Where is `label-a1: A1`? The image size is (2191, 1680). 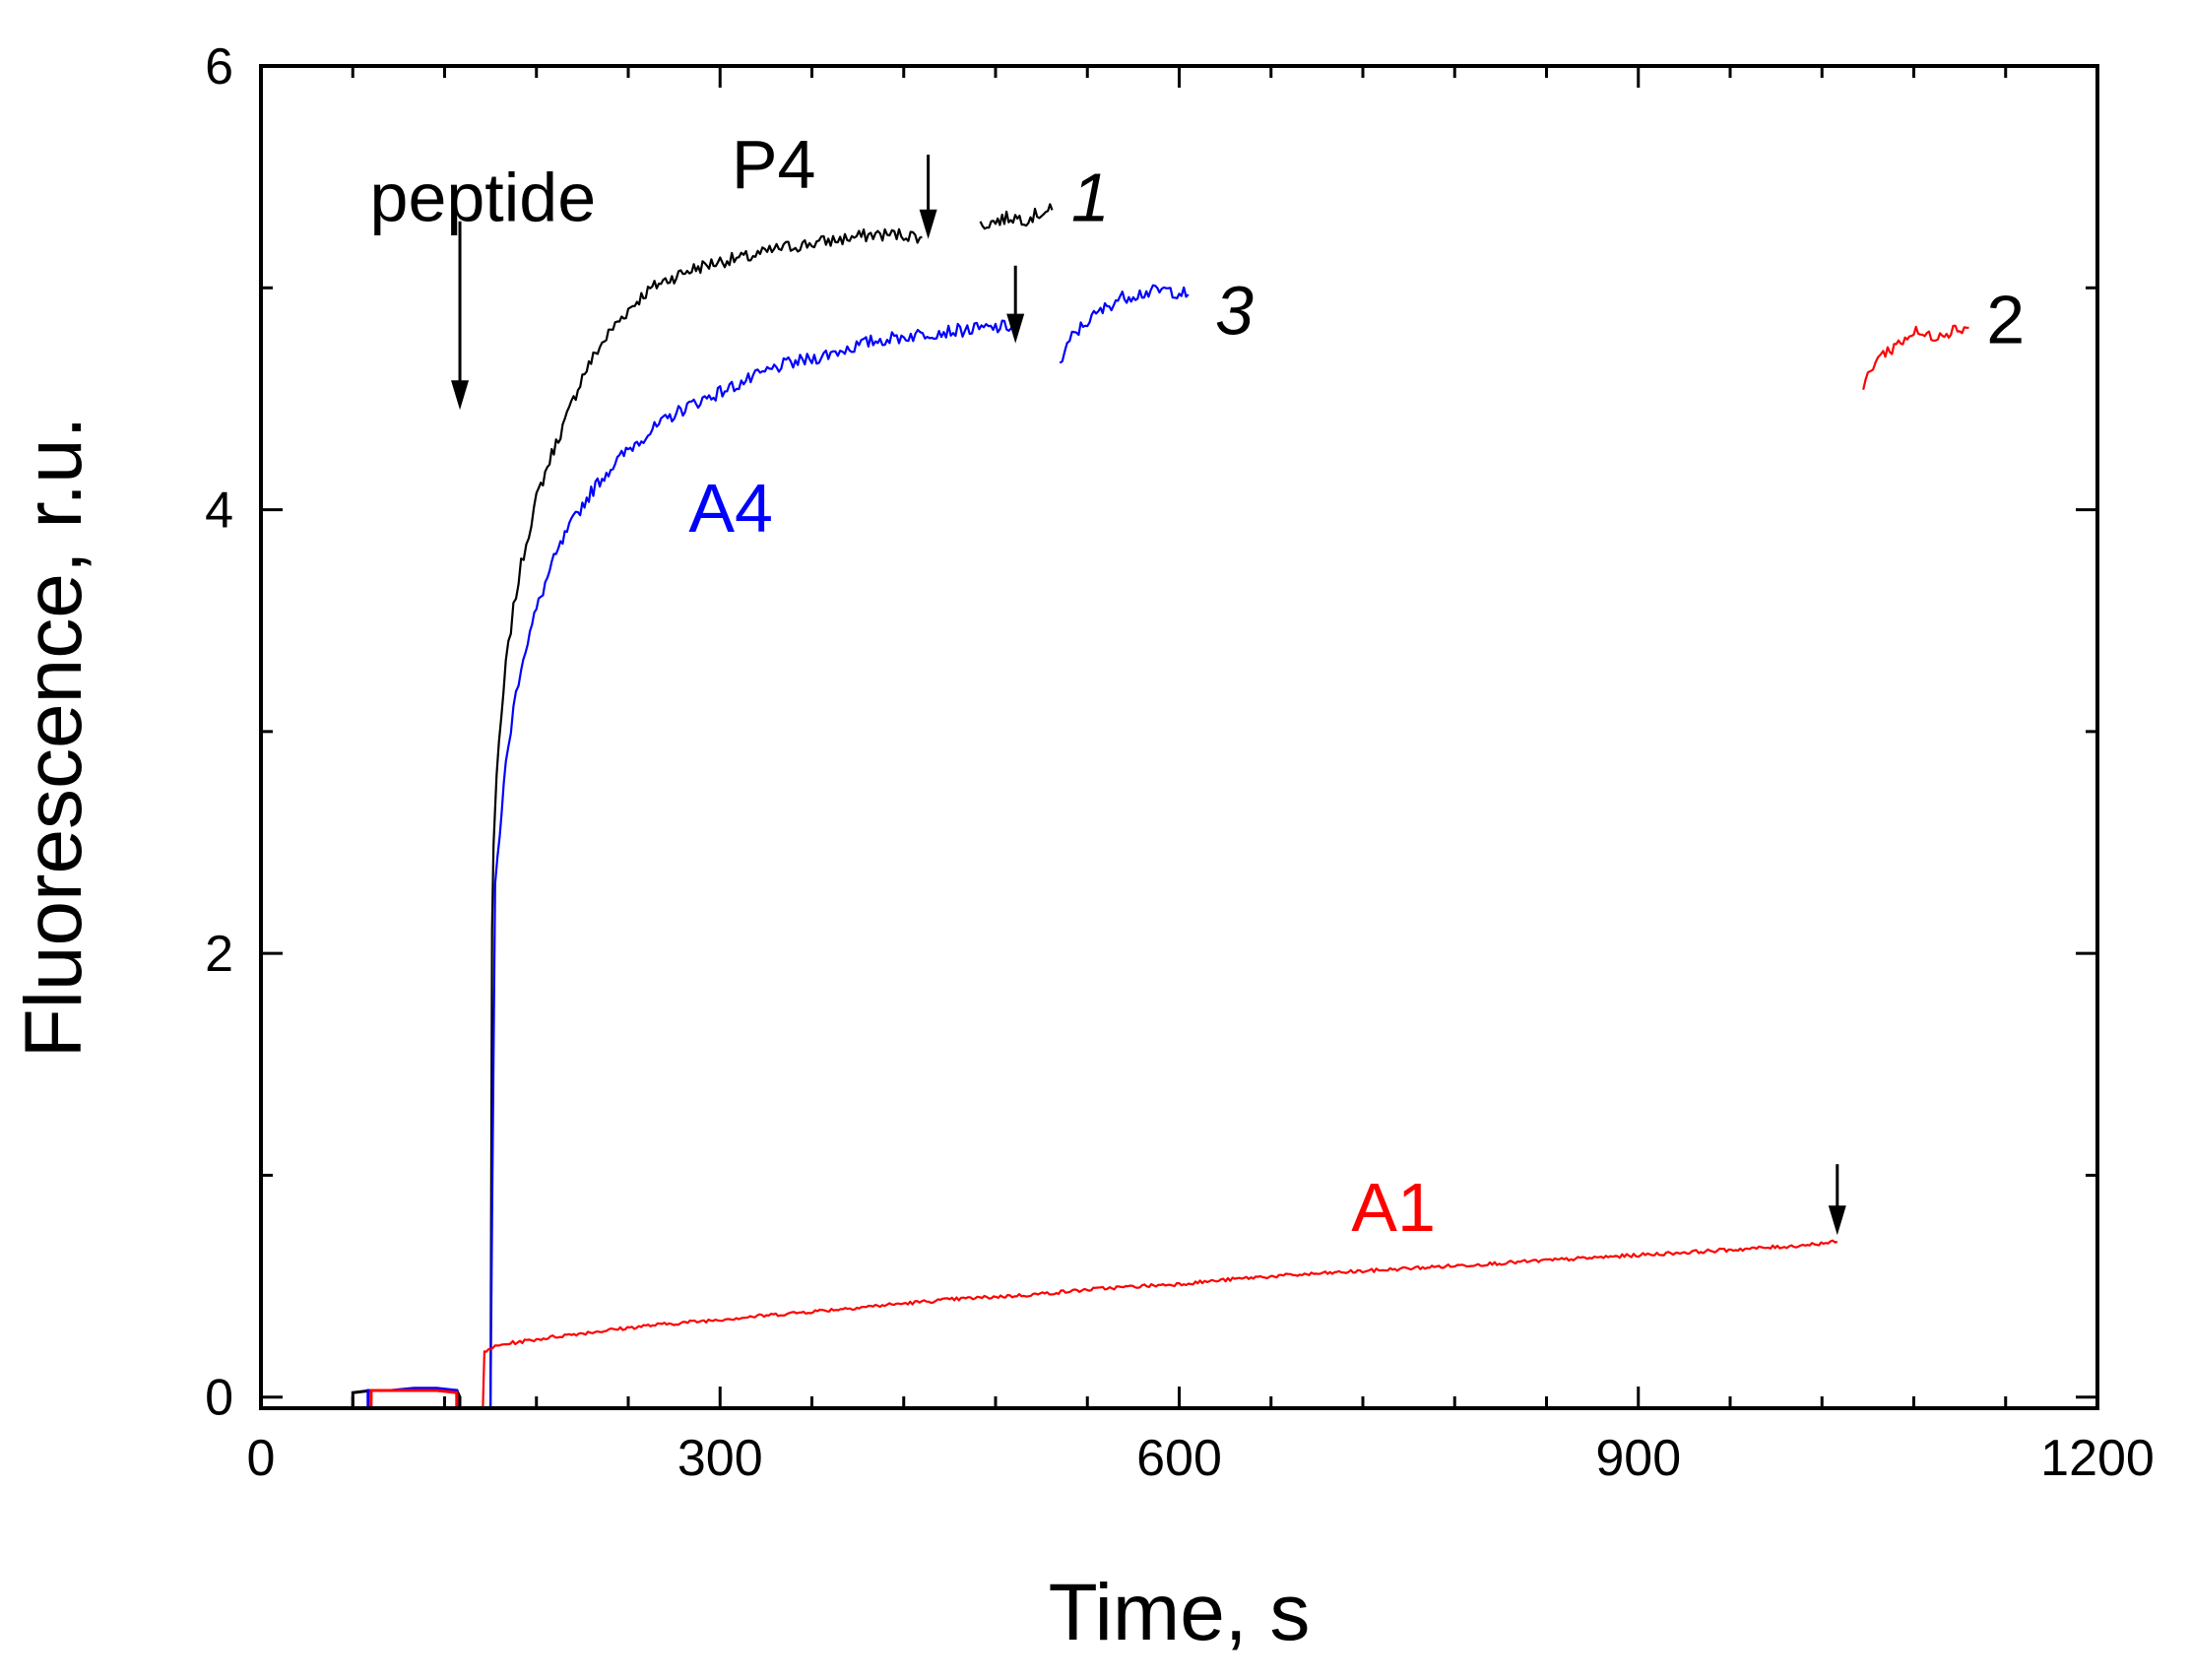 label-a1: A1 is located at coordinates (1393, 1207).